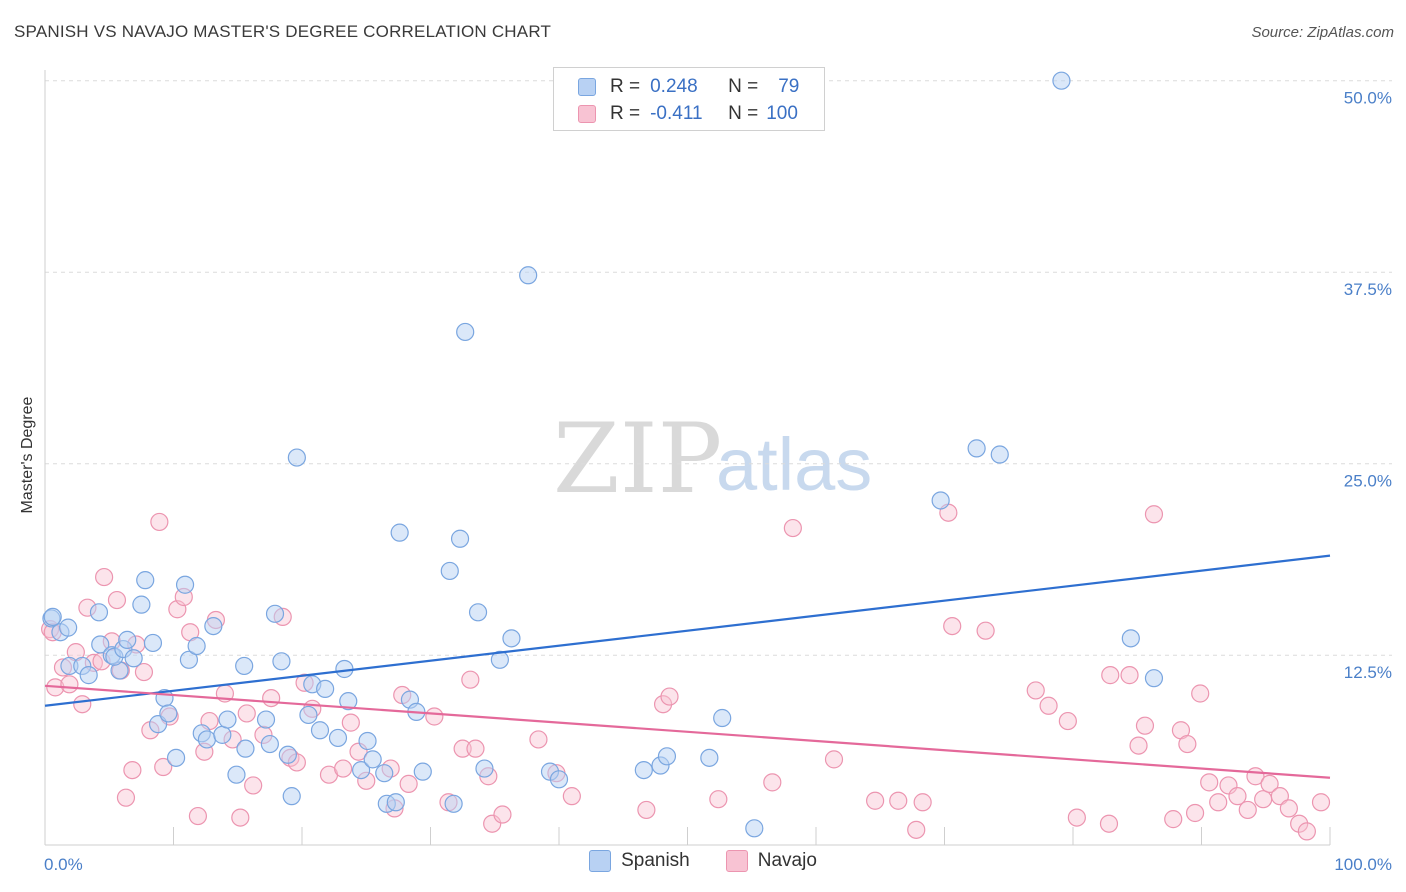 The image size is (1406, 892). I want to click on x-tick-label: 0.0%, so click(63, 864).